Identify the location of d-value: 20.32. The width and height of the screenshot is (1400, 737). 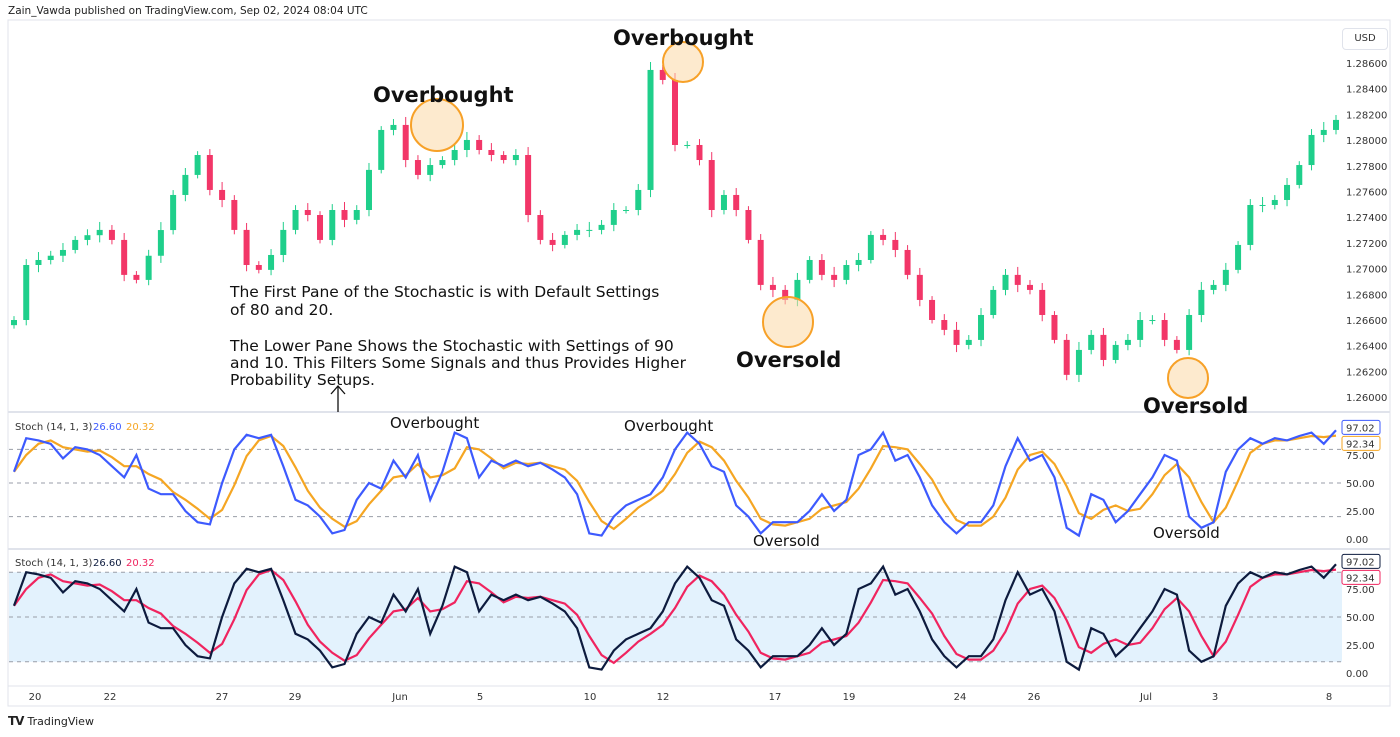
(140, 563).